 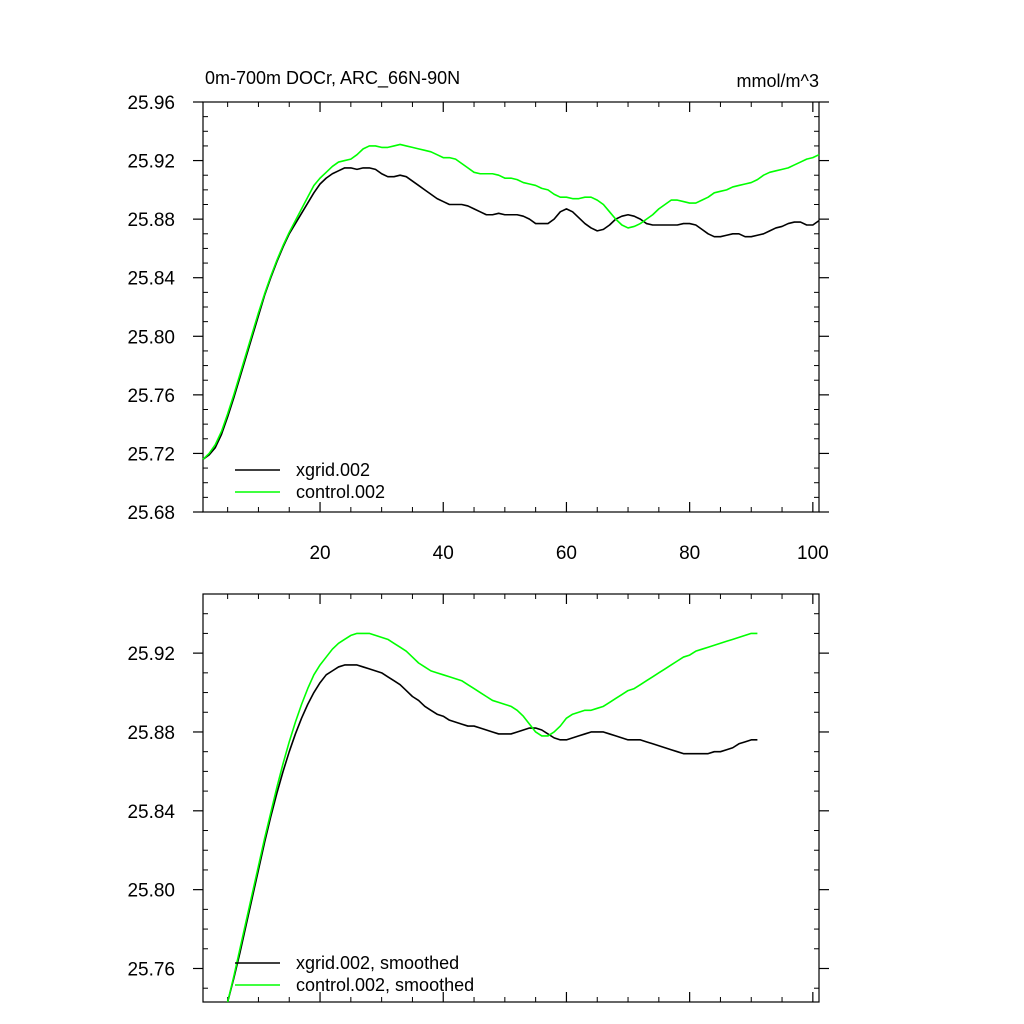 What do you see at coordinates (689, 553) in the screenshot?
I see `x-tick-label: 80` at bounding box center [689, 553].